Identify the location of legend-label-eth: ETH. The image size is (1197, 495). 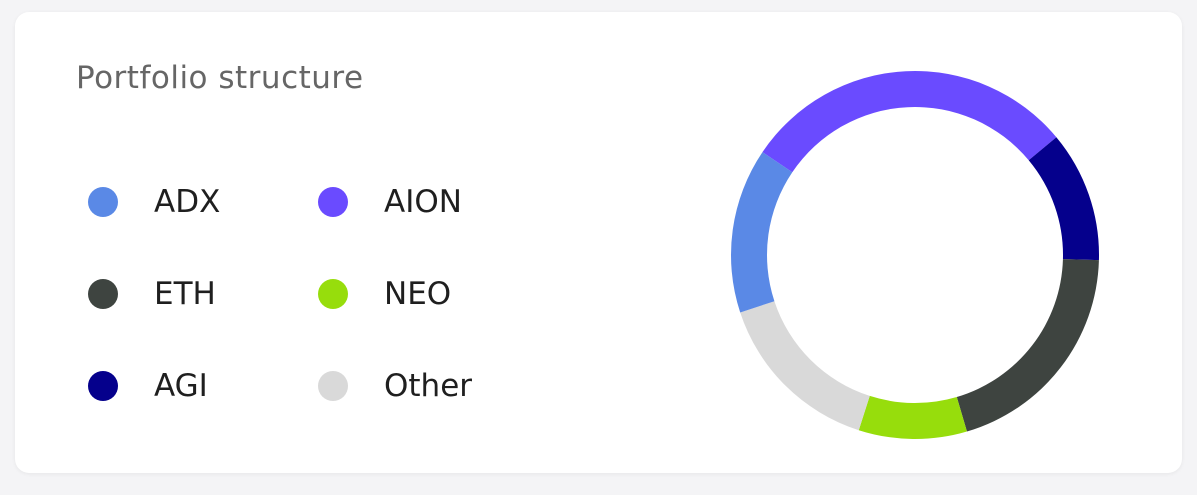
(185, 294).